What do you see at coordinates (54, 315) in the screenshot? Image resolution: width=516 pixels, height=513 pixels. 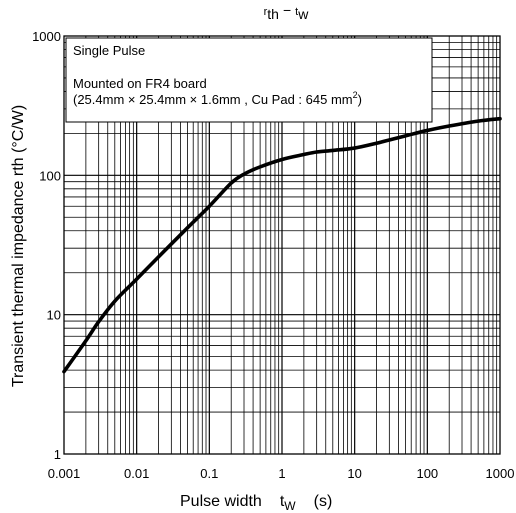 I see `y-tick-label: 10` at bounding box center [54, 315].